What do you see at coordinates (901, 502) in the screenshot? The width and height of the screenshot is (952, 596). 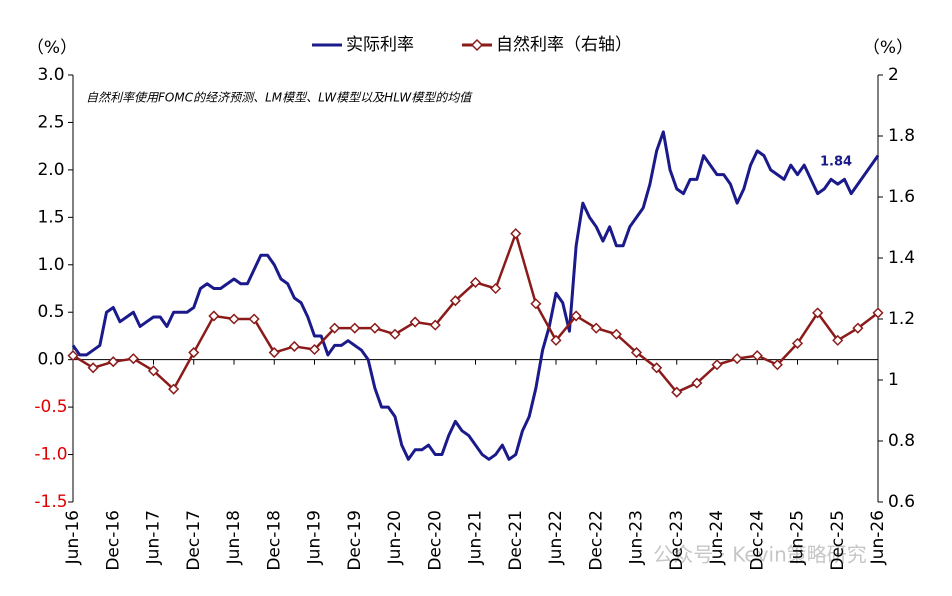 I see `y2-tick-label: 0.6` at bounding box center [901, 502].